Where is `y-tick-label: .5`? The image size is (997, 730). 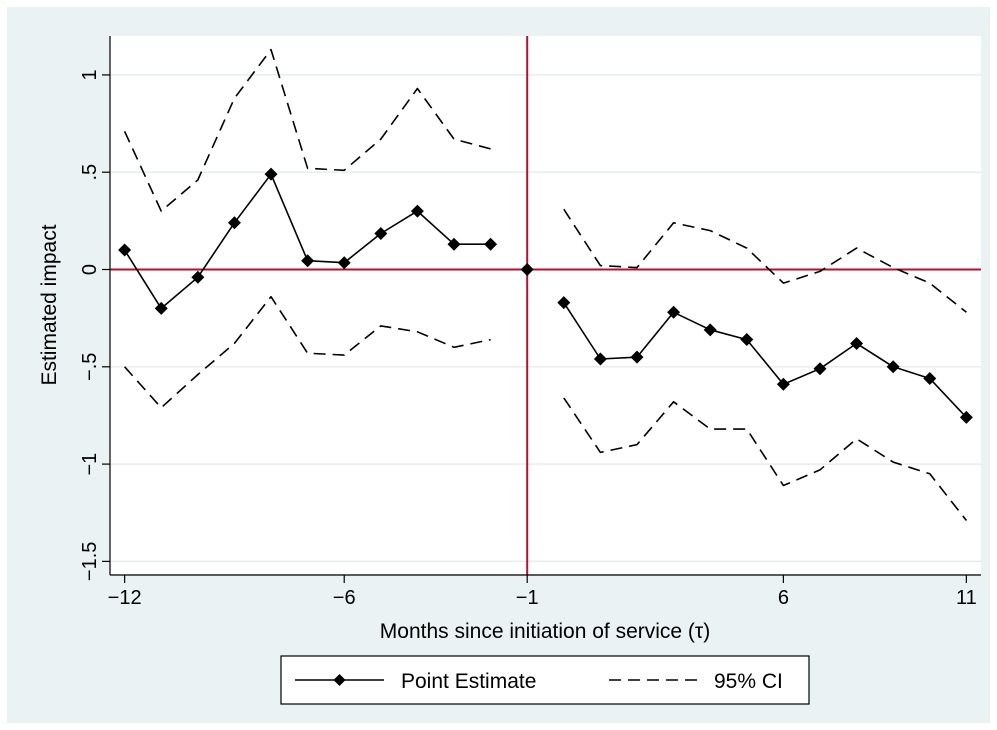
y-tick-label: .5 is located at coordinates (90, 172).